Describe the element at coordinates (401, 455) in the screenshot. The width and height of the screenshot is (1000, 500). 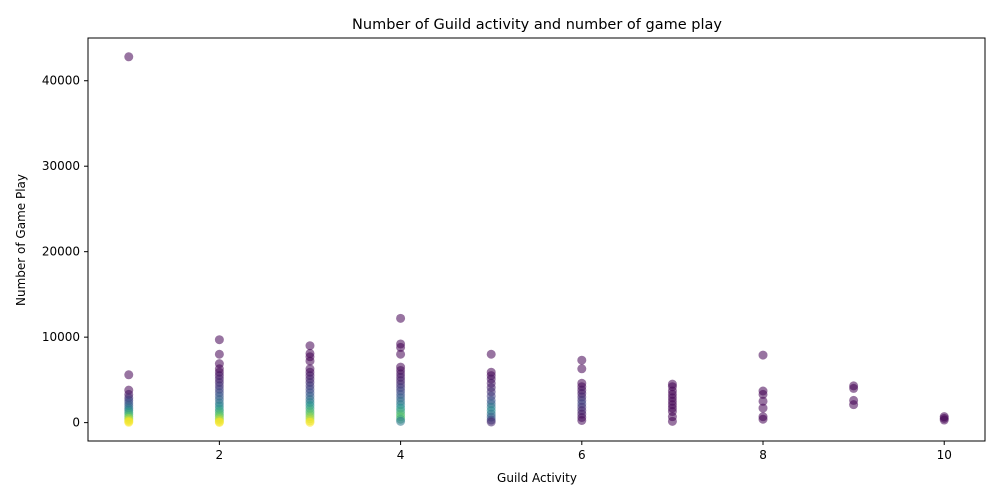
I see `x-tick-label: 4` at that location.